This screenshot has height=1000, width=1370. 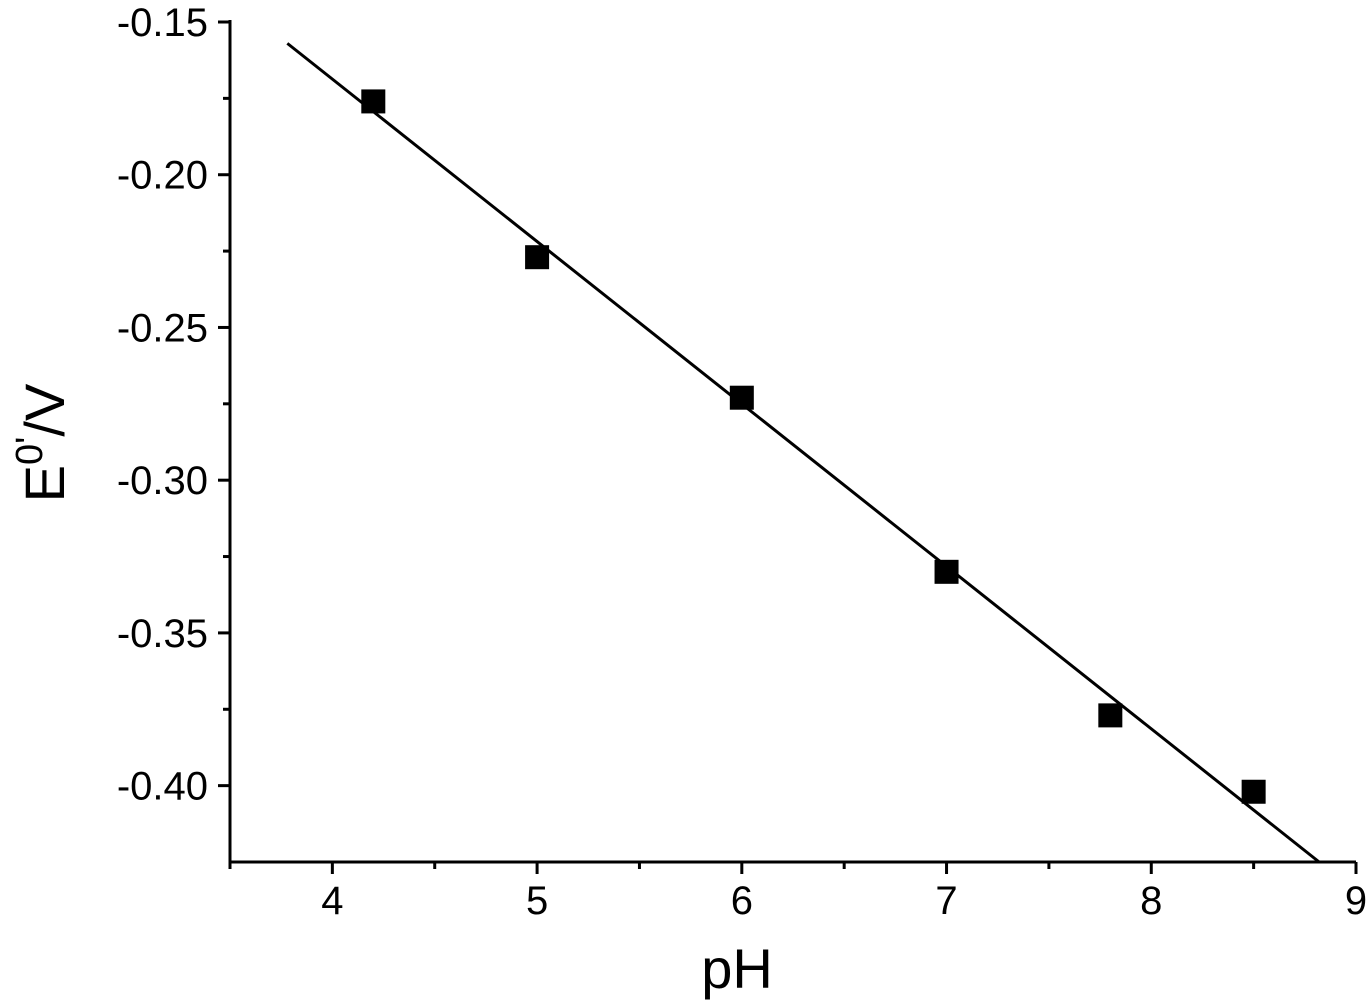 I want to click on y-axis-title: E0'/V, so click(x=42, y=442).